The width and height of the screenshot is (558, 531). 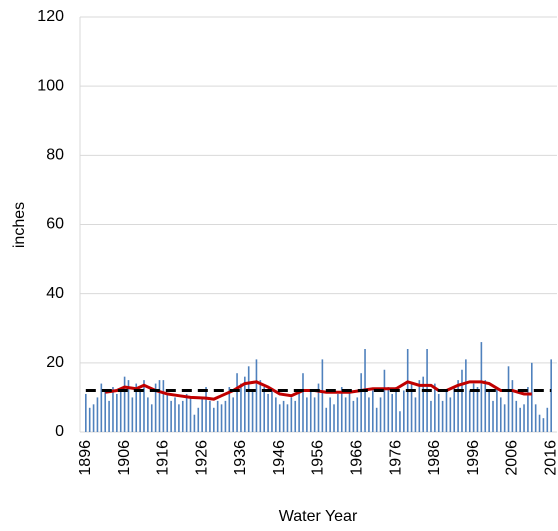 What do you see at coordinates (279, 458) in the screenshot?
I see `x-tick-label: 1946` at bounding box center [279, 458].